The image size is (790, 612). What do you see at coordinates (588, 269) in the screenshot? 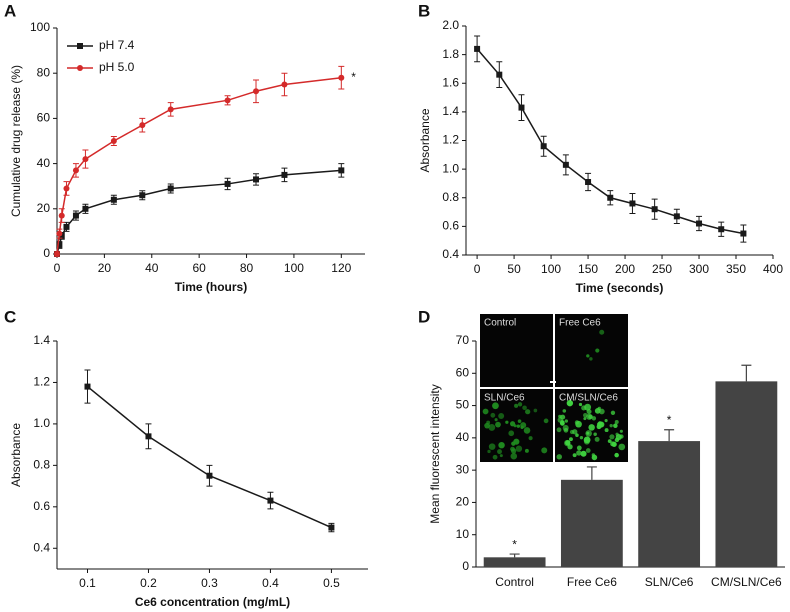
I see `x-tick-label: 150` at bounding box center [588, 269].